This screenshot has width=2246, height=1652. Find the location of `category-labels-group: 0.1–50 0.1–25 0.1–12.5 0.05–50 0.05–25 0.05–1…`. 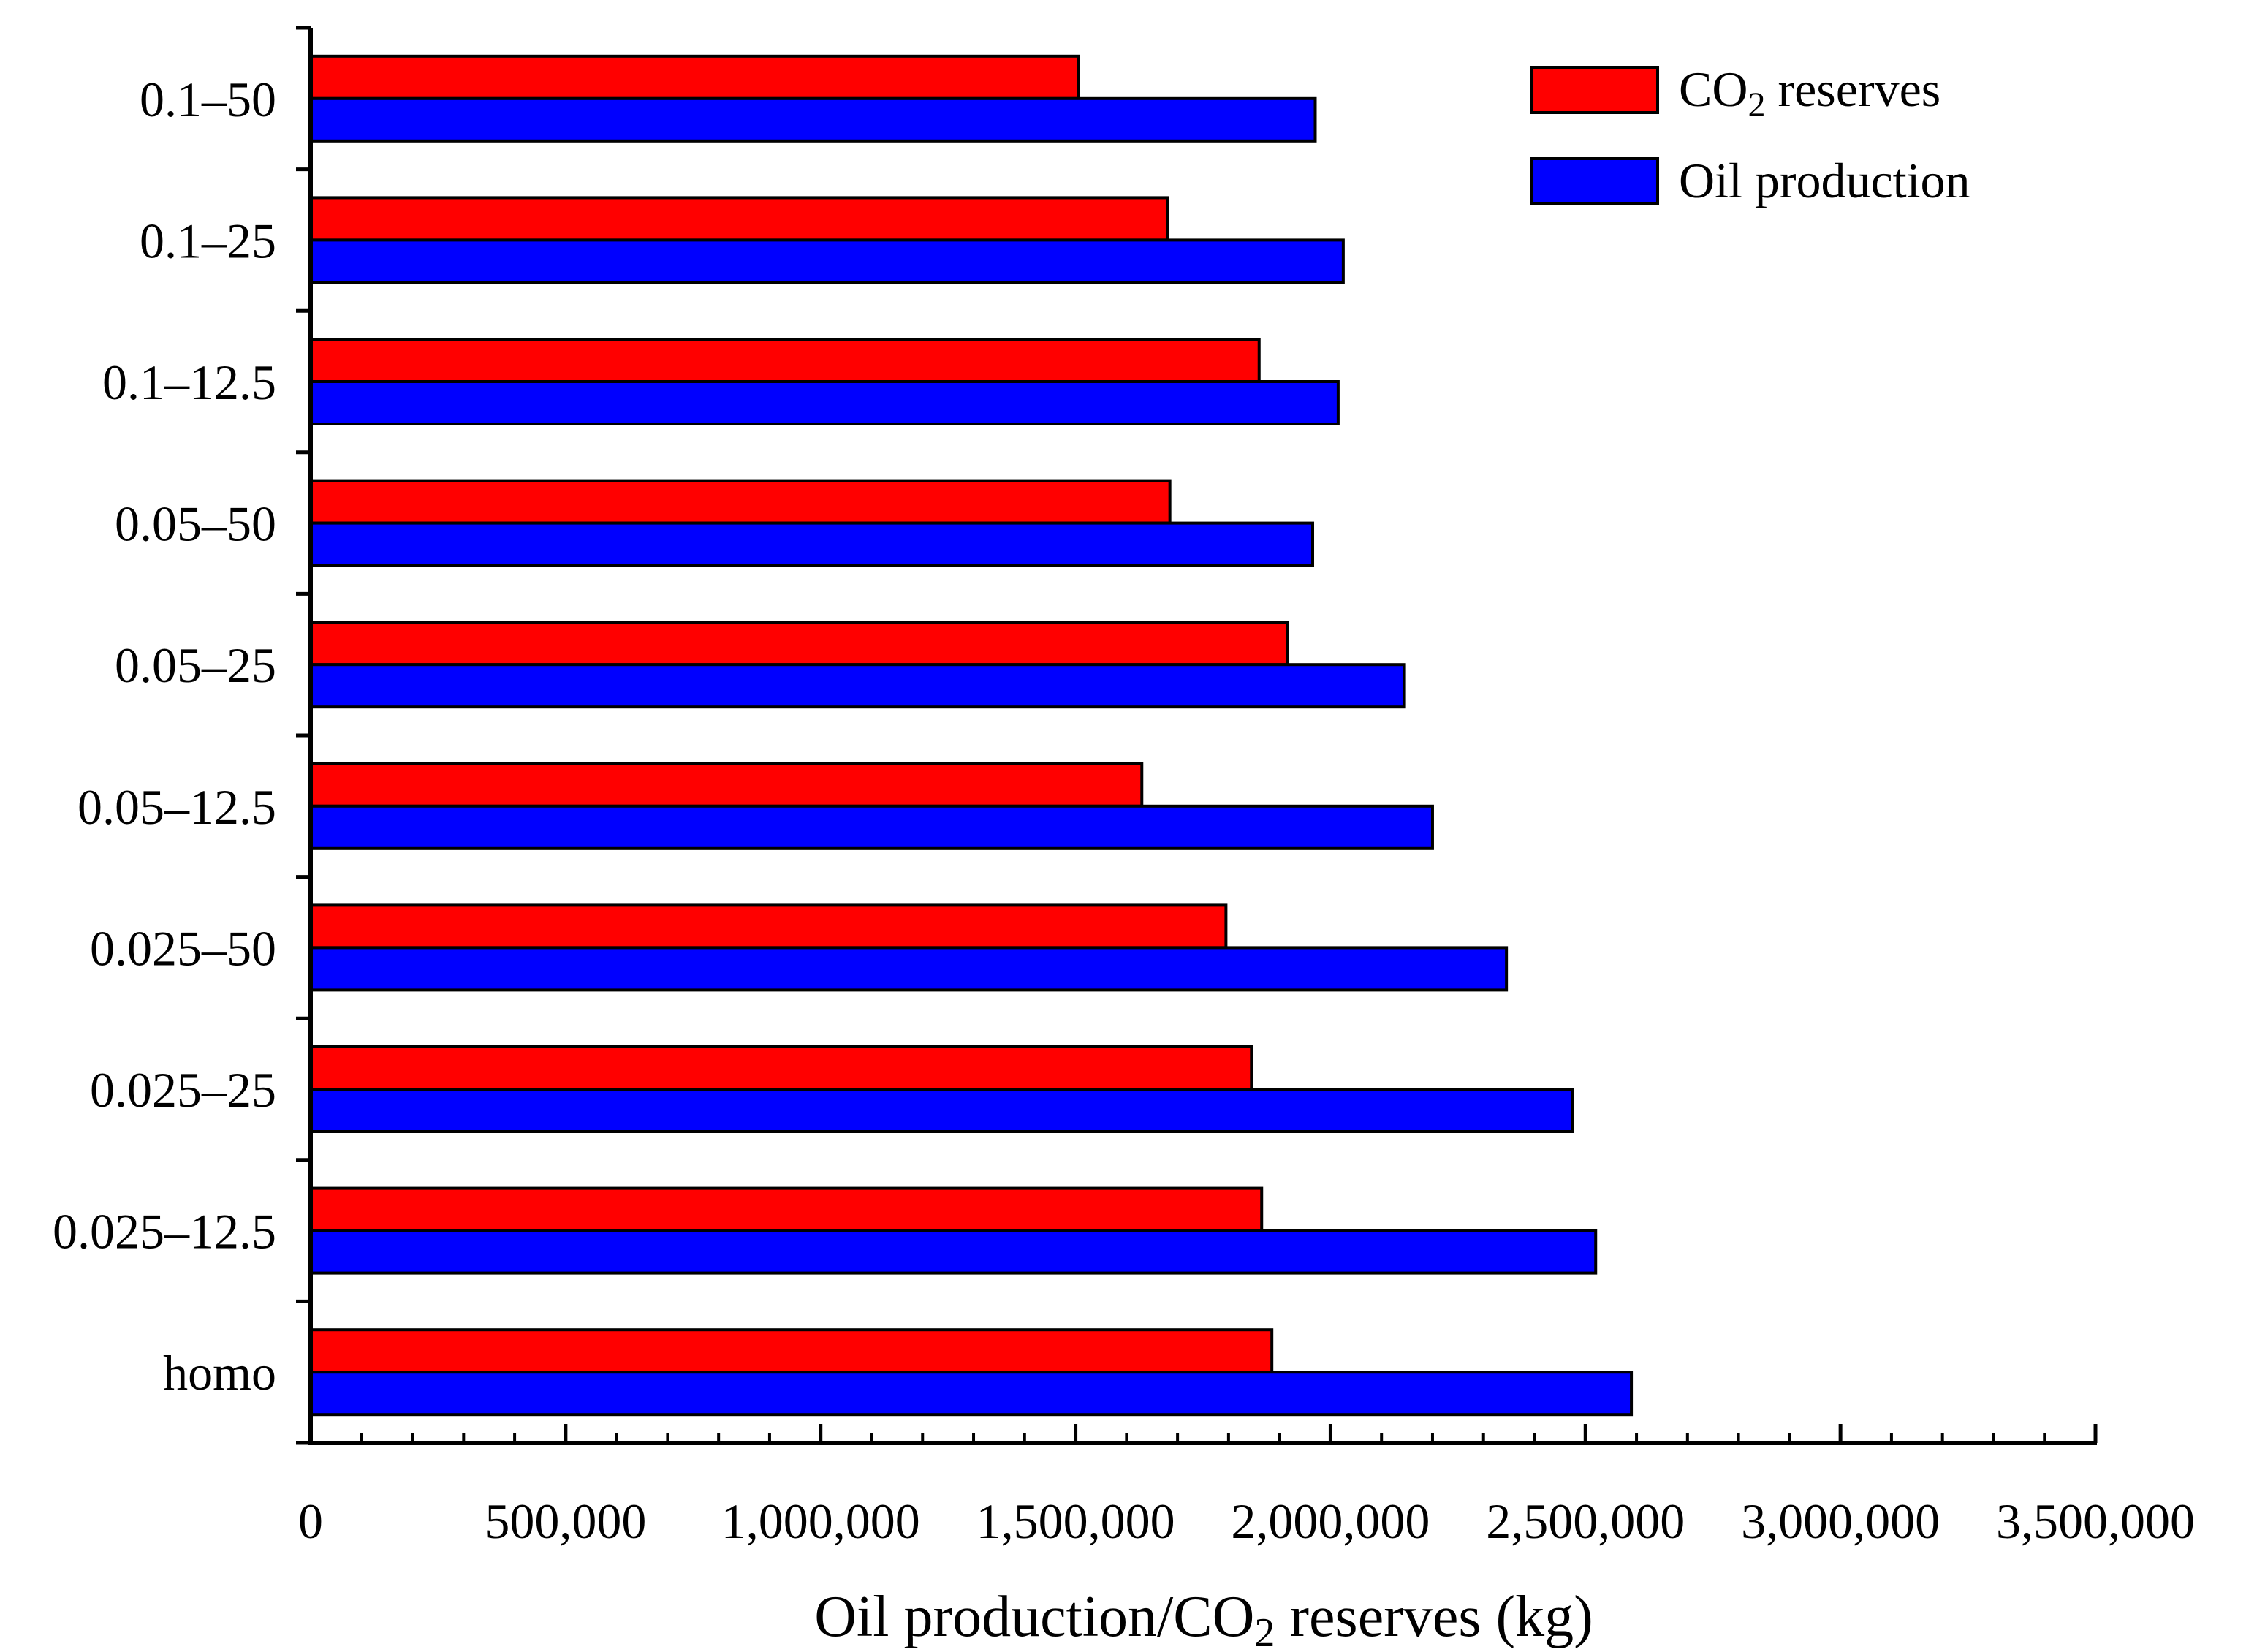

category-labels-group: 0.1–50 0.1–25 0.1–12.5 0.05–50 0.05–25 0.05–1… is located at coordinates (165, 736).